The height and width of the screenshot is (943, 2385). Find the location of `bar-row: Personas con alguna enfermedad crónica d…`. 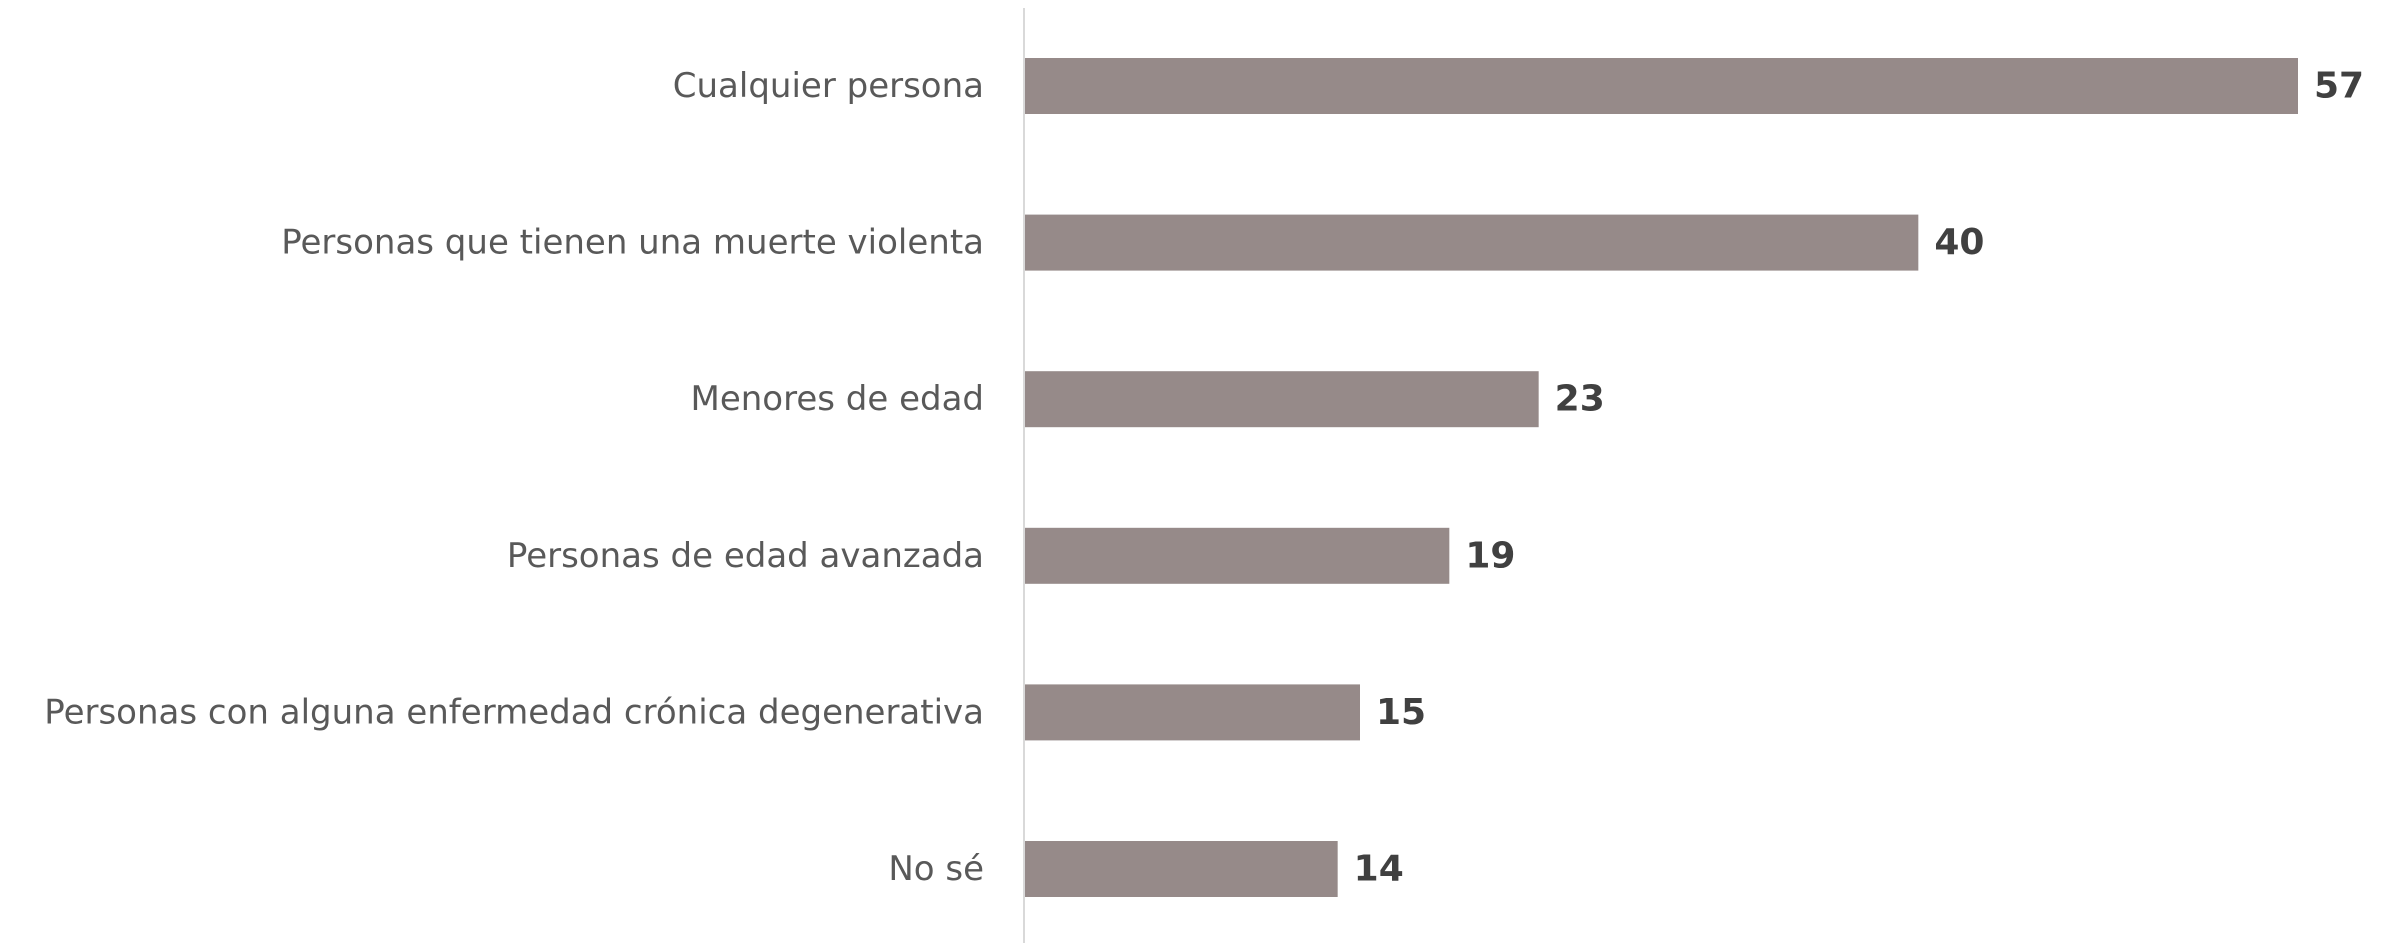

bar-row: Personas con alguna enfermedad crónica d… is located at coordinates (735, 712).